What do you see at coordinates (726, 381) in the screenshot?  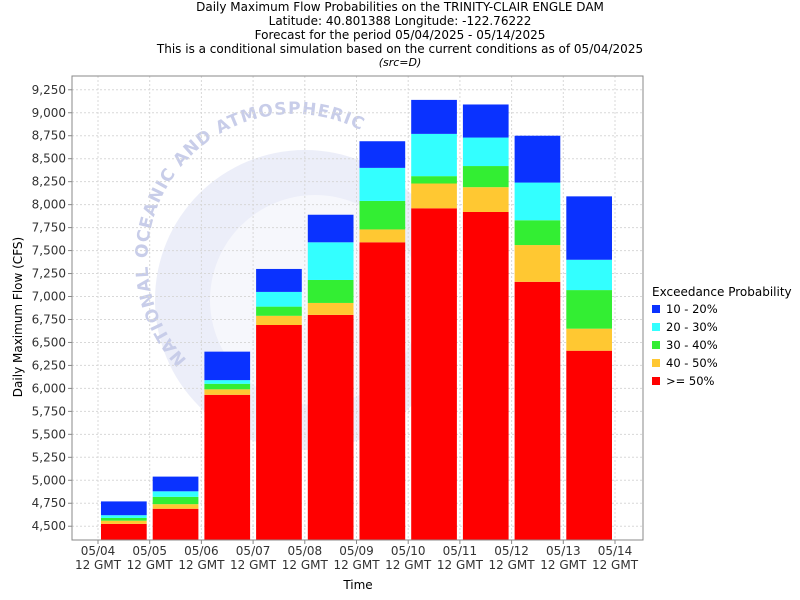 I see `legend-item: >= 50%` at bounding box center [726, 381].